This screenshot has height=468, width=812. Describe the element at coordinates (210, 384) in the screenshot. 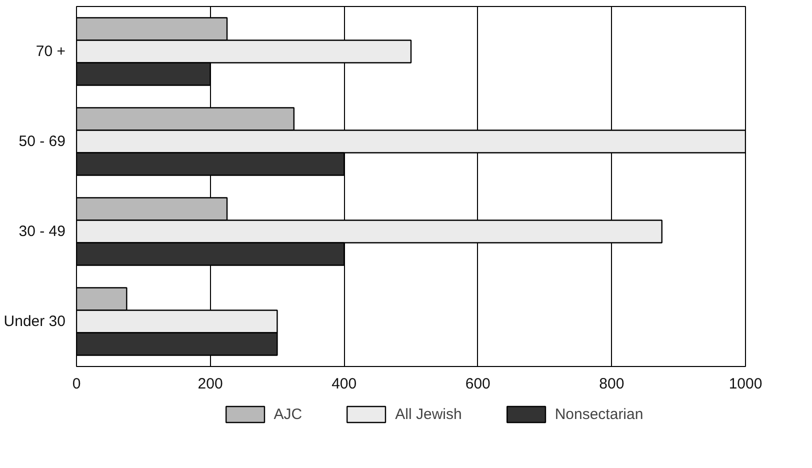

I see `x-tick-label: 200` at that location.